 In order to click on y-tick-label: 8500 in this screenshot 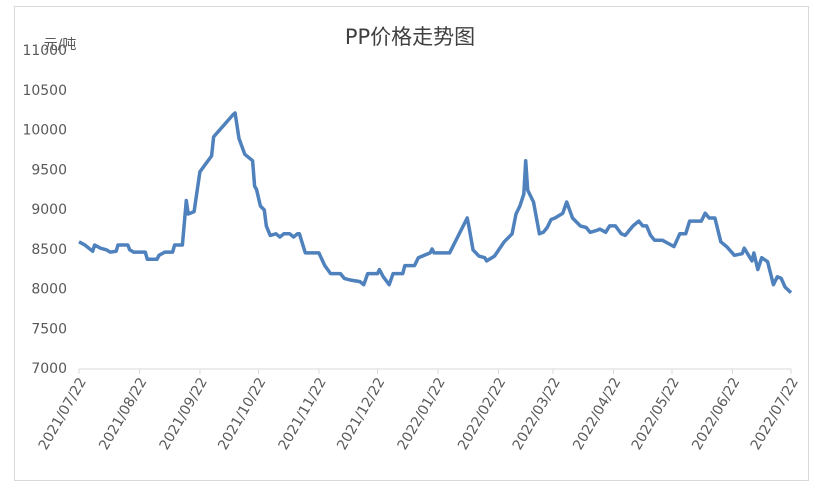, I will do `click(49, 250)`.